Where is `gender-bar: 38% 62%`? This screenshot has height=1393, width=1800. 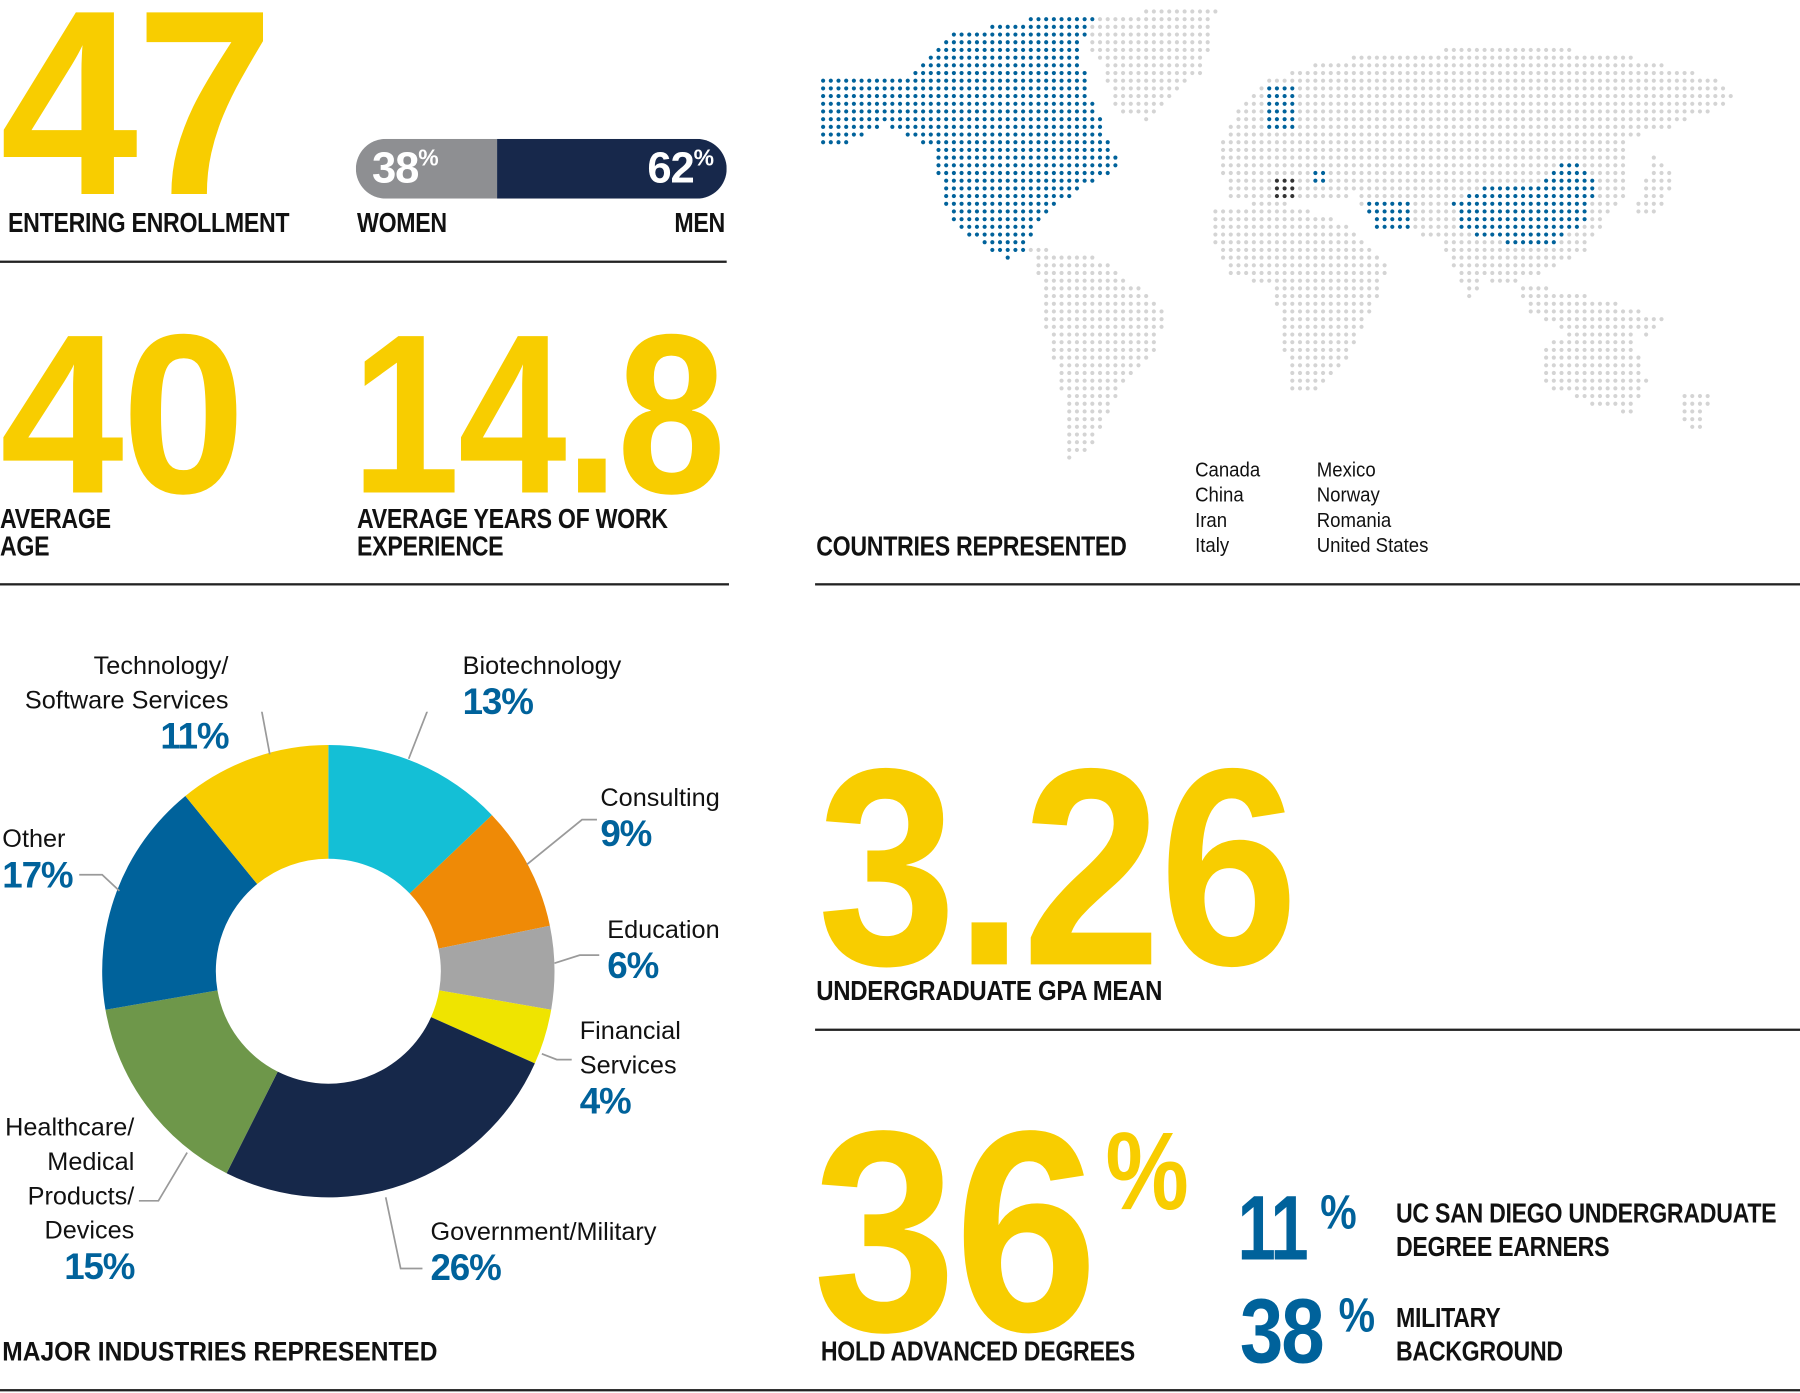
gender-bar: 38% 62% is located at coordinates (541, 168).